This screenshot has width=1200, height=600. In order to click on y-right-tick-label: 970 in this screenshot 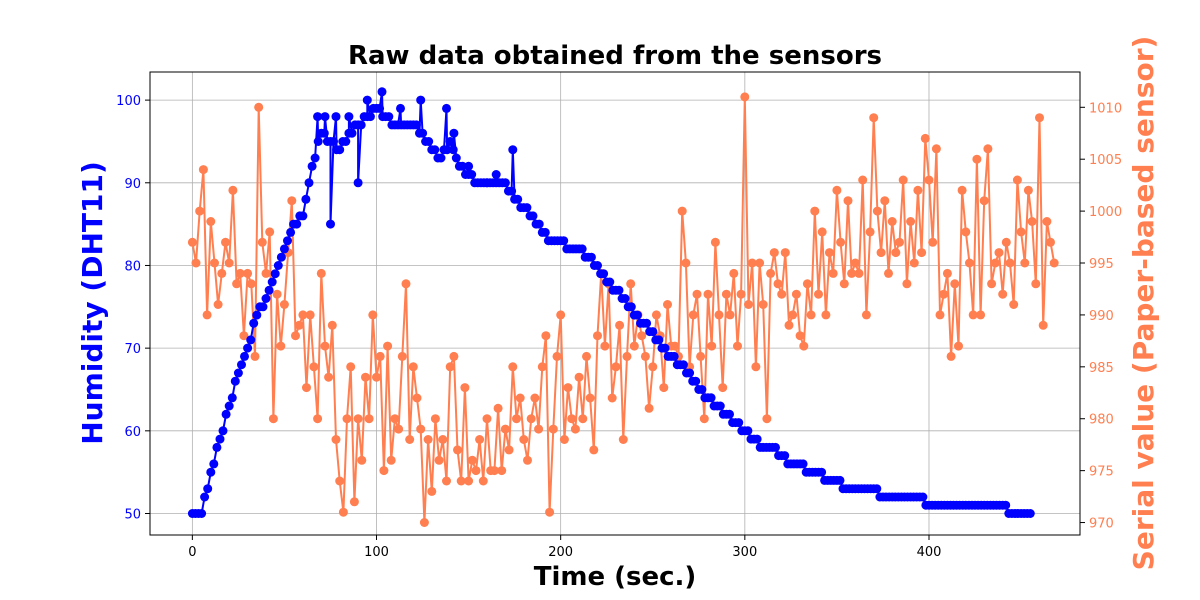, I will do `click(1101, 524)`.